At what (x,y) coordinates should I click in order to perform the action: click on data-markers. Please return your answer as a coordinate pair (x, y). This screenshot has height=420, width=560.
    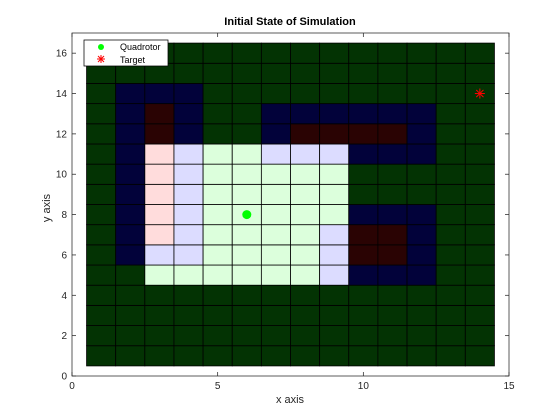
    Looking at the image, I should click on (363, 154).